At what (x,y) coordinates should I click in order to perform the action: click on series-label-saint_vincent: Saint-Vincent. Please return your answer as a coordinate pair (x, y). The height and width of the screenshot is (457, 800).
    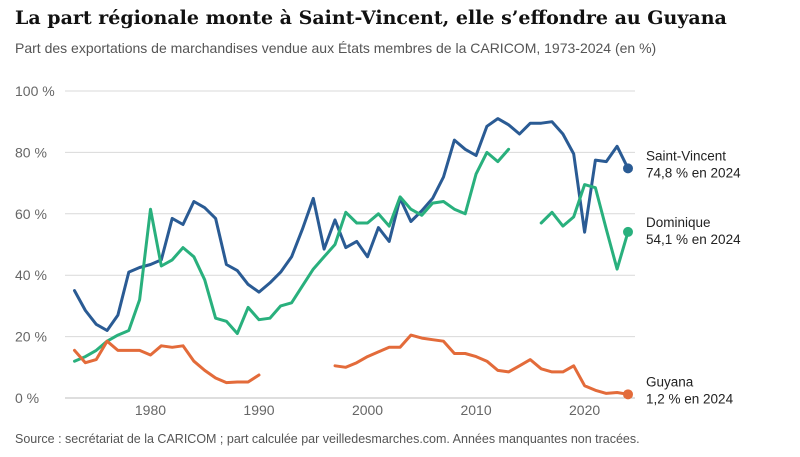
    Looking at the image, I should click on (686, 155).